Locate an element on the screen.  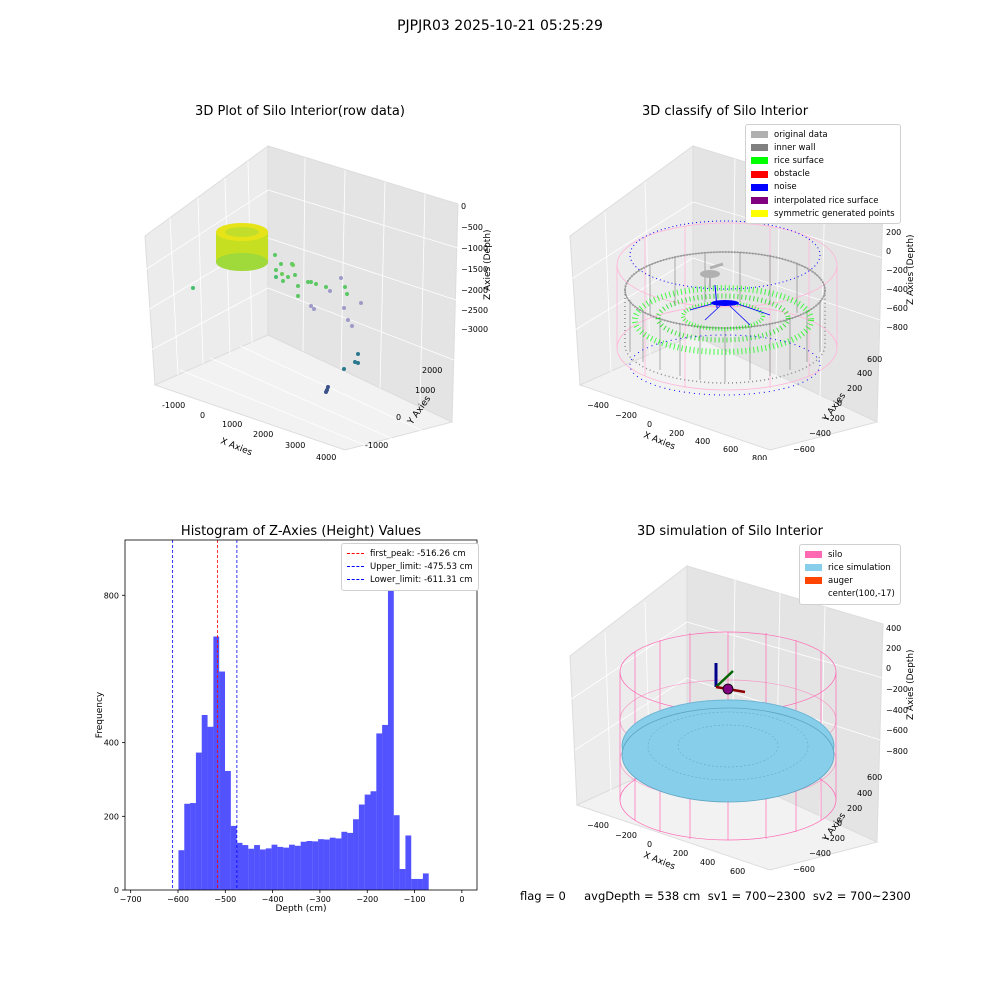
p1-xtick: 3000 is located at coordinates (295, 445).